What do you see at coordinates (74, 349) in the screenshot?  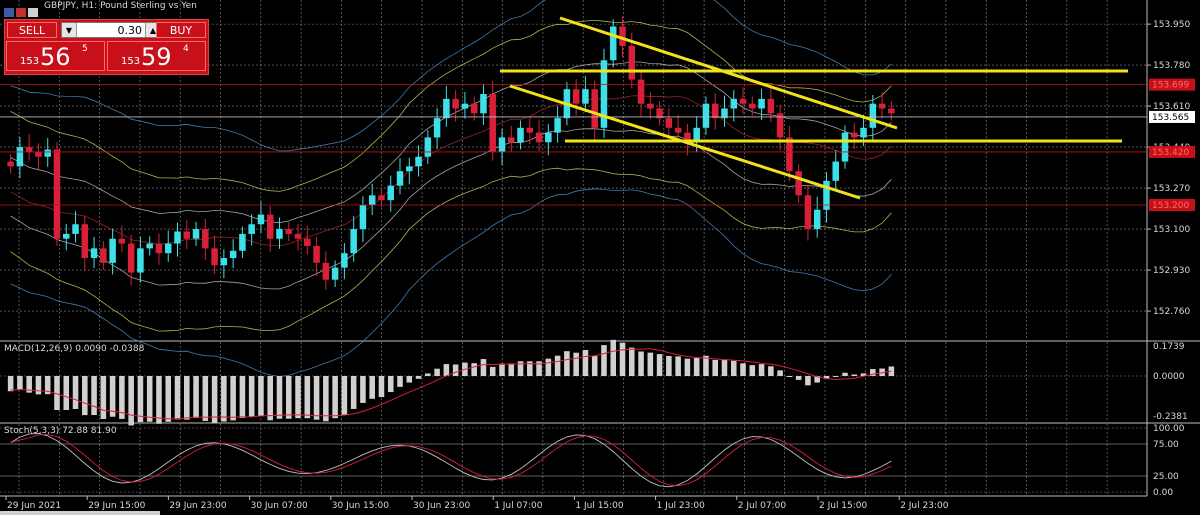 I see `macd-label: MACD(12,26,9) 0.0090 -0.0388` at bounding box center [74, 349].